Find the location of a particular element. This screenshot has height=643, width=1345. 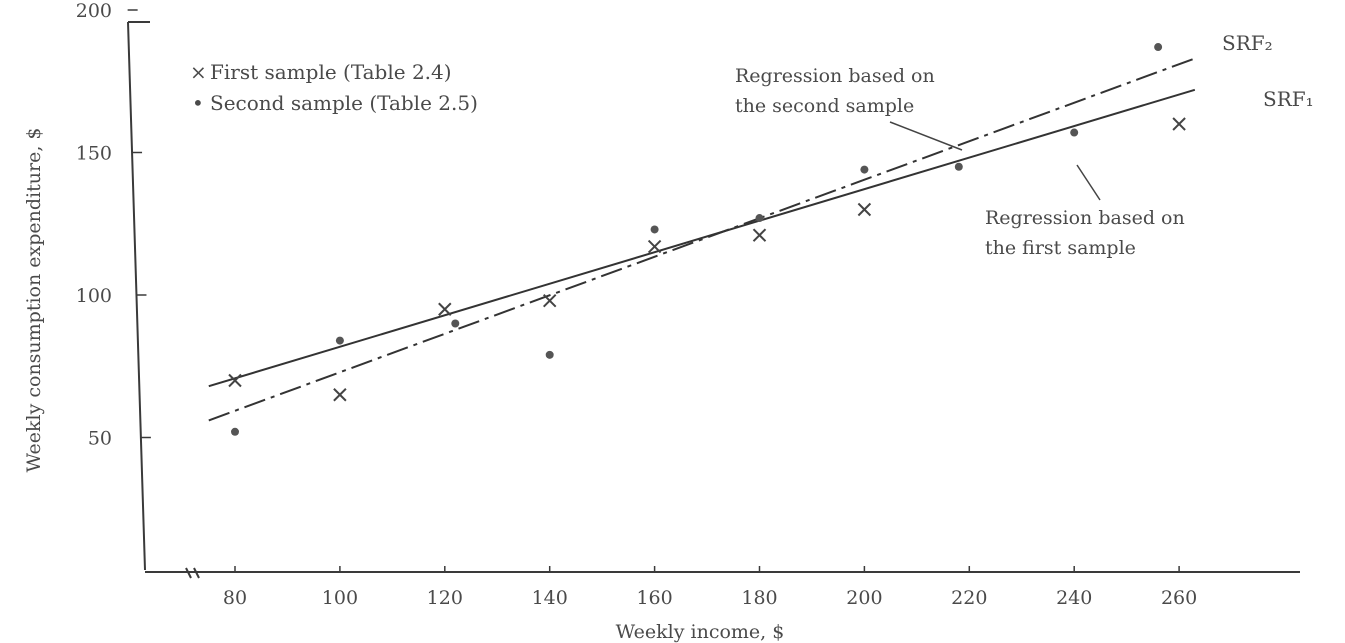

y-tick-label-50: 50 is located at coordinates (100, 439).